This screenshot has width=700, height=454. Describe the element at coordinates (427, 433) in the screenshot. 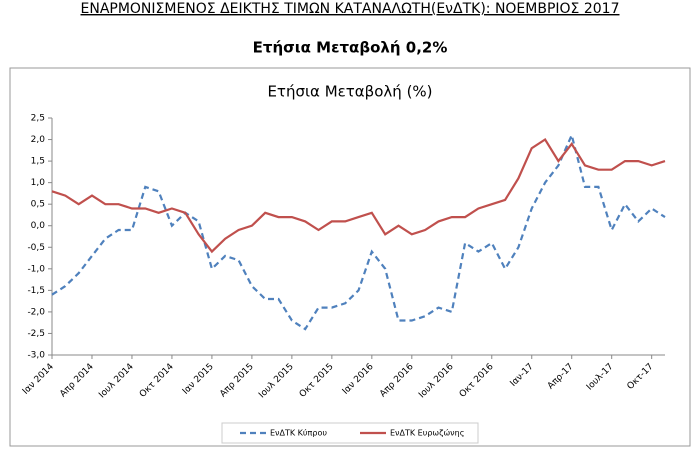

I see `legend-label: ΕνΔΤΚ Ευρωζώνης` at that location.